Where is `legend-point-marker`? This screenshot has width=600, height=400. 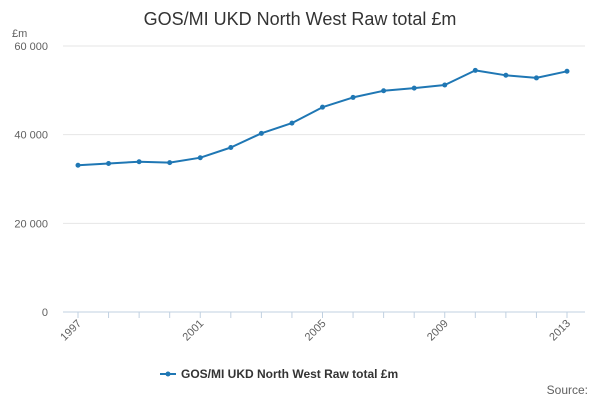 legend-point-marker is located at coordinates (168, 374).